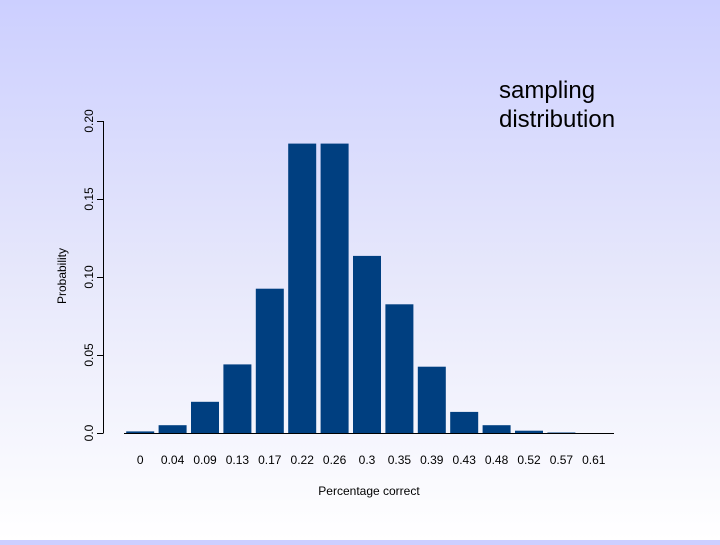 This screenshot has width=720, height=545. Describe the element at coordinates (270, 460) in the screenshot. I see `x-tick-label: 0.17` at that location.